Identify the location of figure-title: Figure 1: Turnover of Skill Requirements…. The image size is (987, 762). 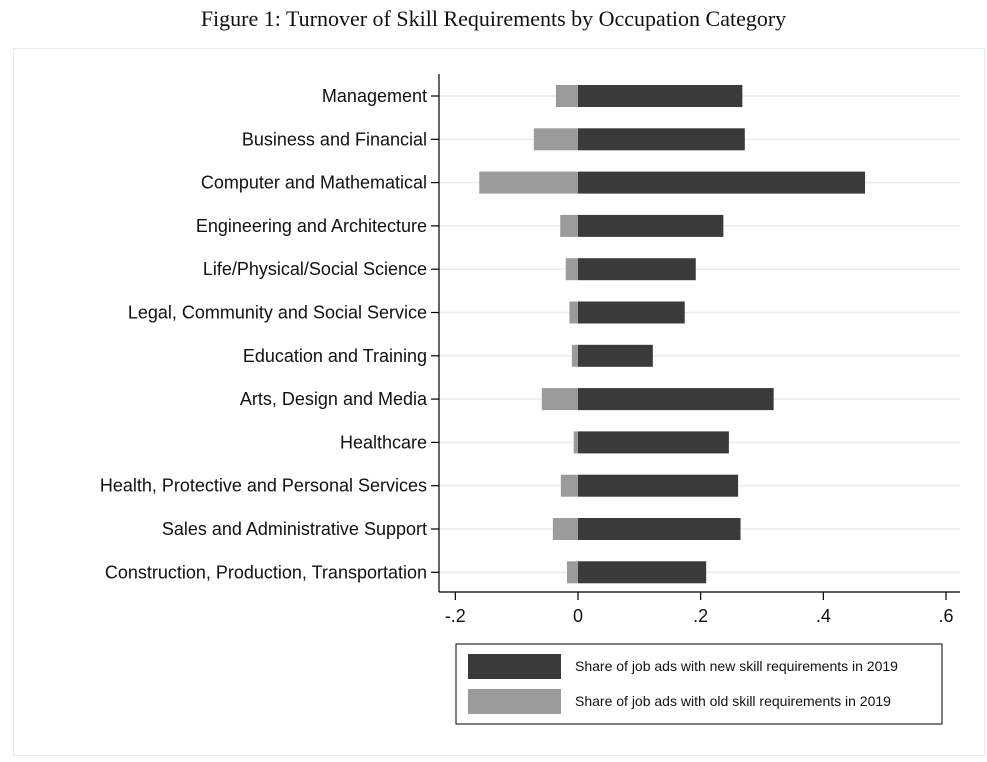
(493, 18).